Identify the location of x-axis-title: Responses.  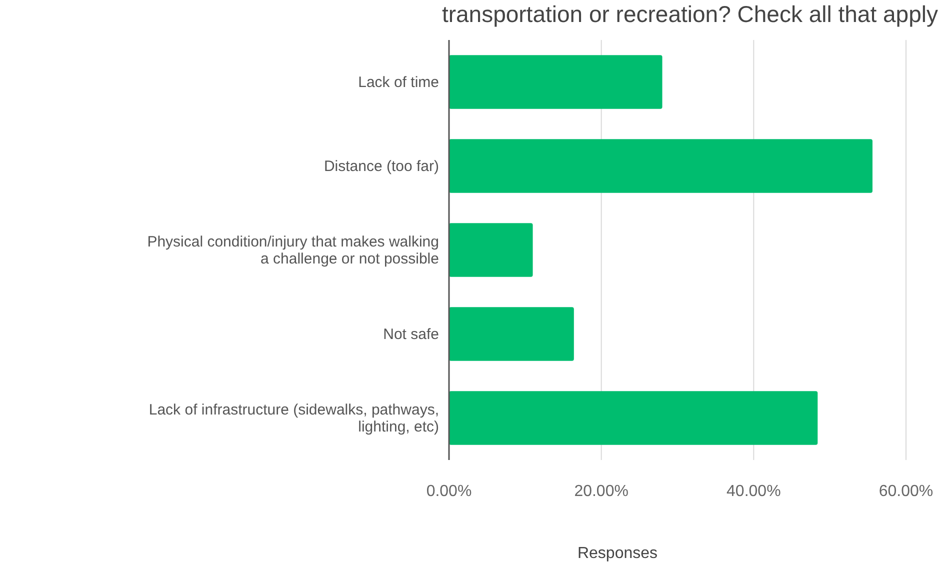
(617, 553).